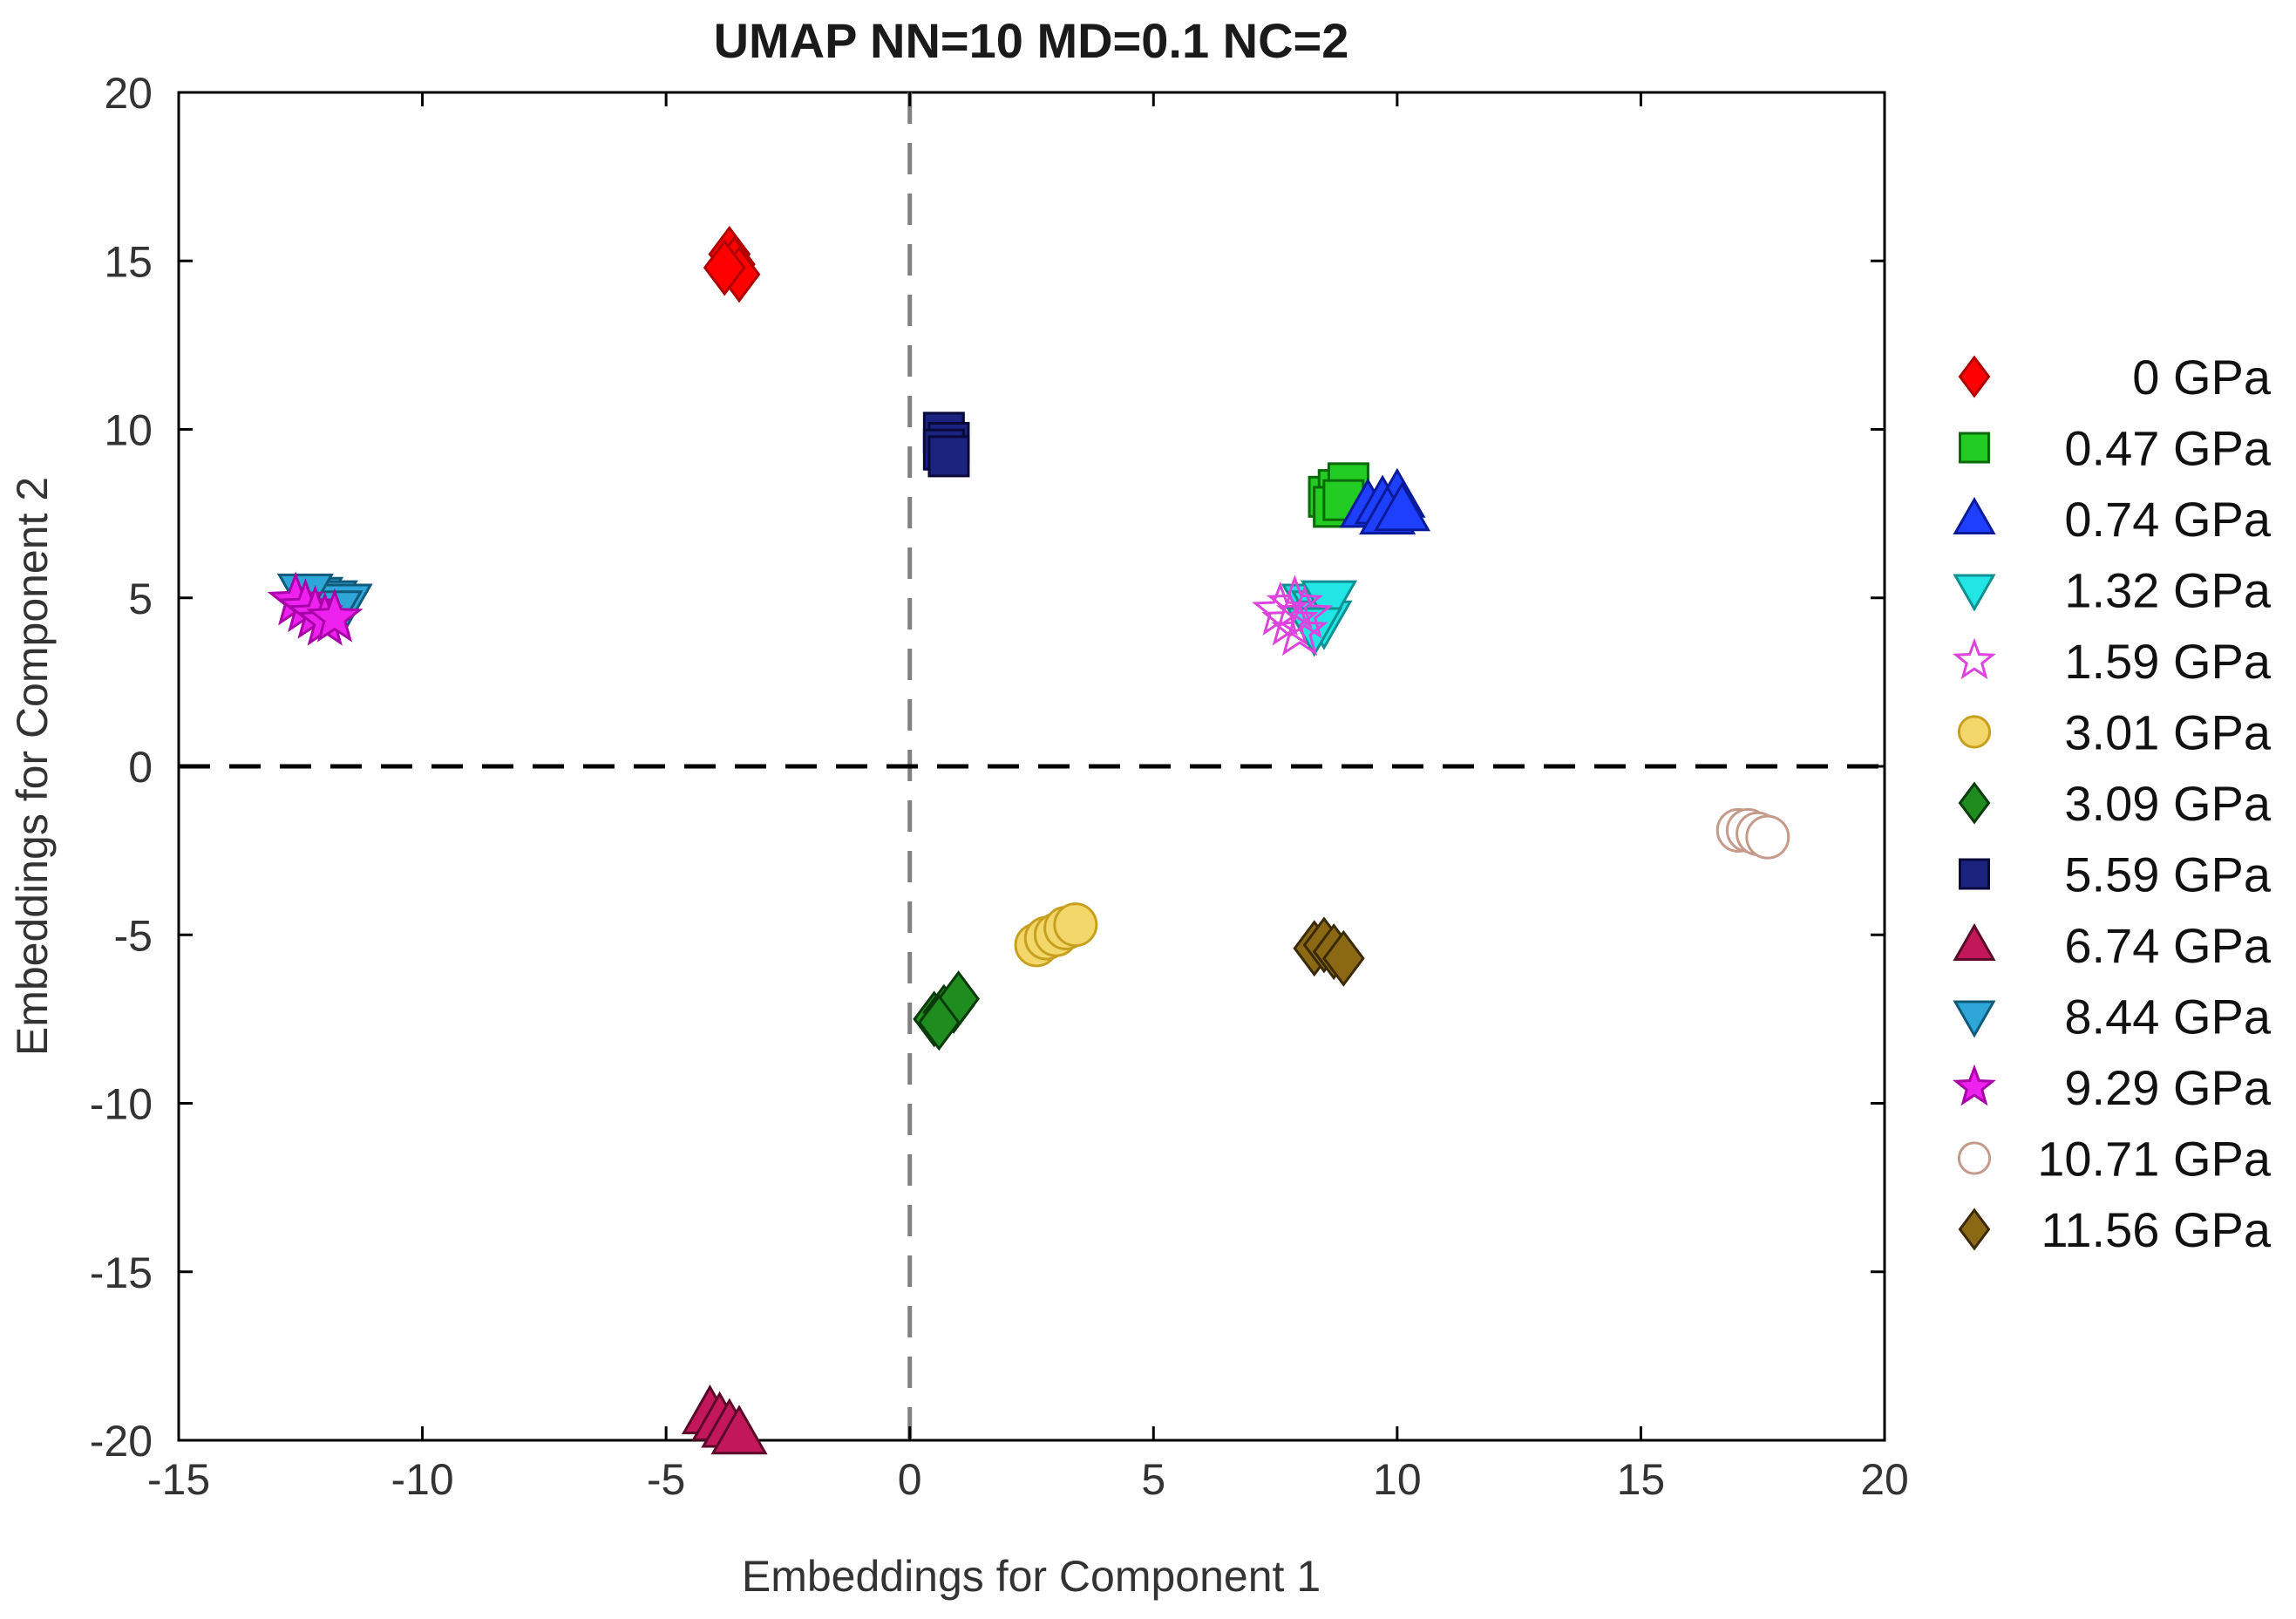 The image size is (2296, 1619). What do you see at coordinates (2154, 1159) in the screenshot?
I see `legend-label: 10.71 GPa` at bounding box center [2154, 1159].